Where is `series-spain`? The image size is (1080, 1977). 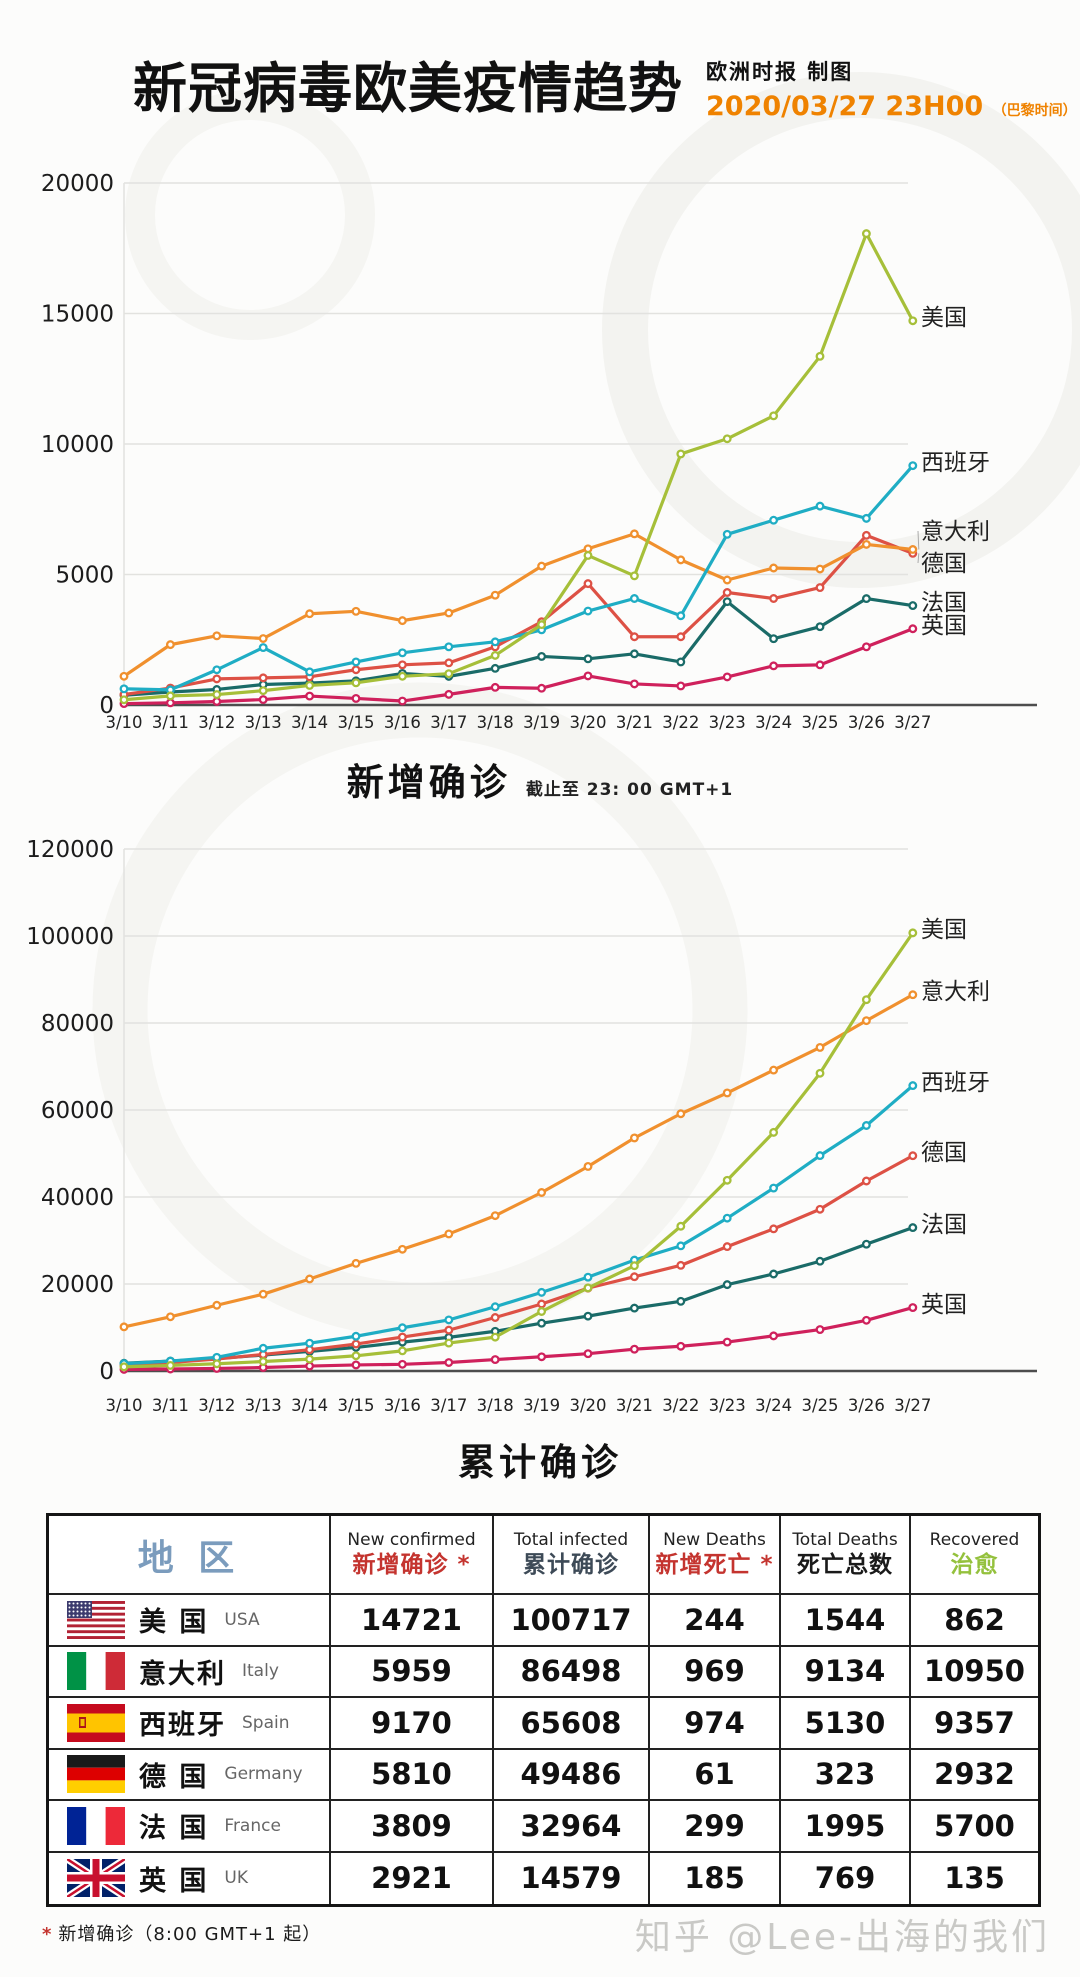 series-spain is located at coordinates (518, 578).